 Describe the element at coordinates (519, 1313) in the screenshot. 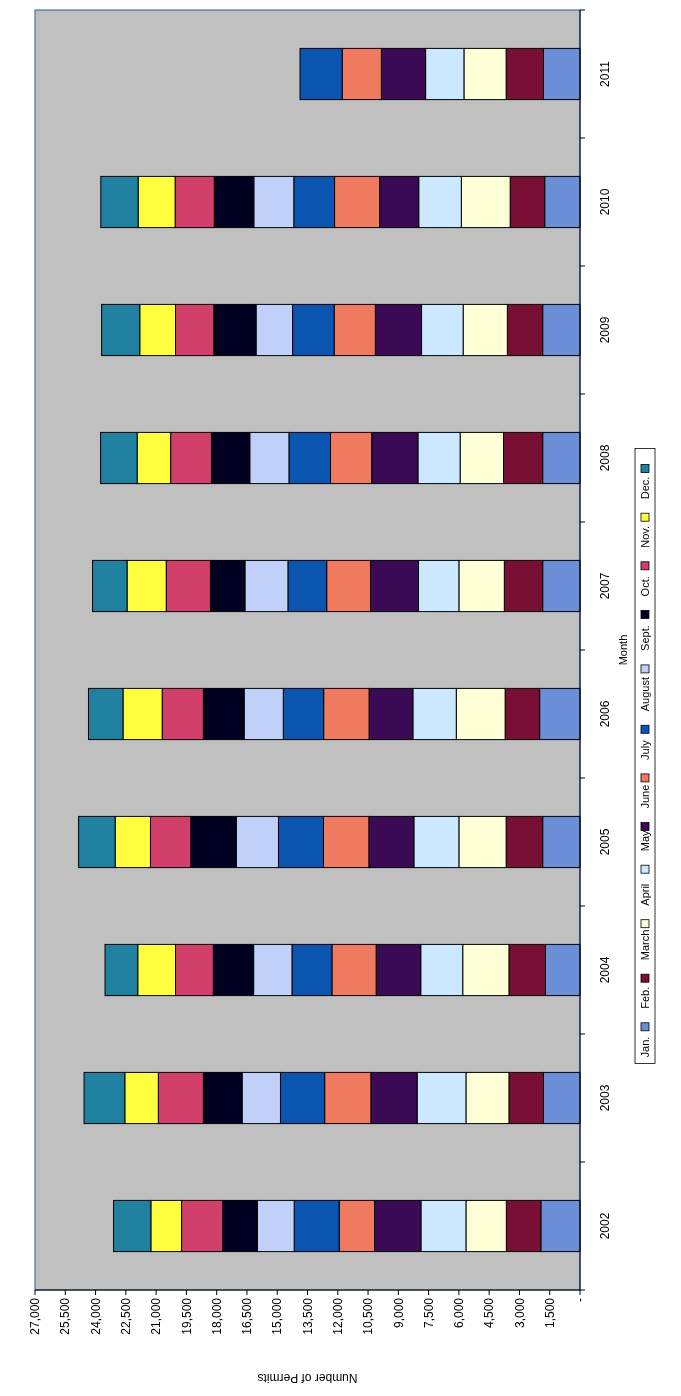

I see `x-tick-label: 3,000` at that location.